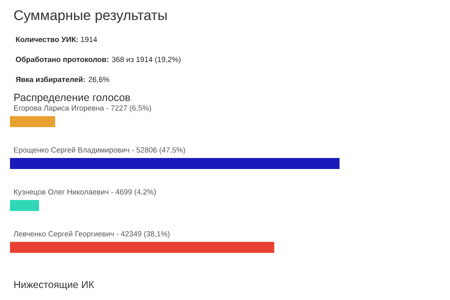  What do you see at coordinates (72, 99) in the screenshot?
I see `text: Распределение голосов` at bounding box center [72, 99].